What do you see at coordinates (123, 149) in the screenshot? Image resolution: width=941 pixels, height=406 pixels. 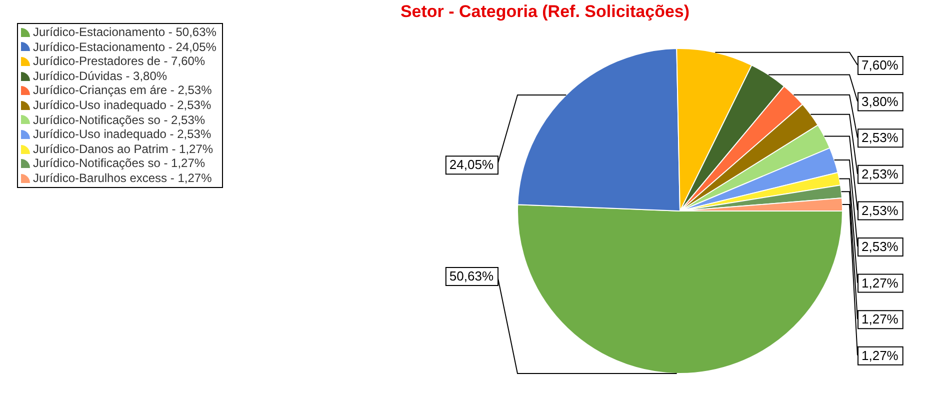 I see `legend-label: Jurídico-Danos ao Patrim - 1,27%` at bounding box center [123, 149].